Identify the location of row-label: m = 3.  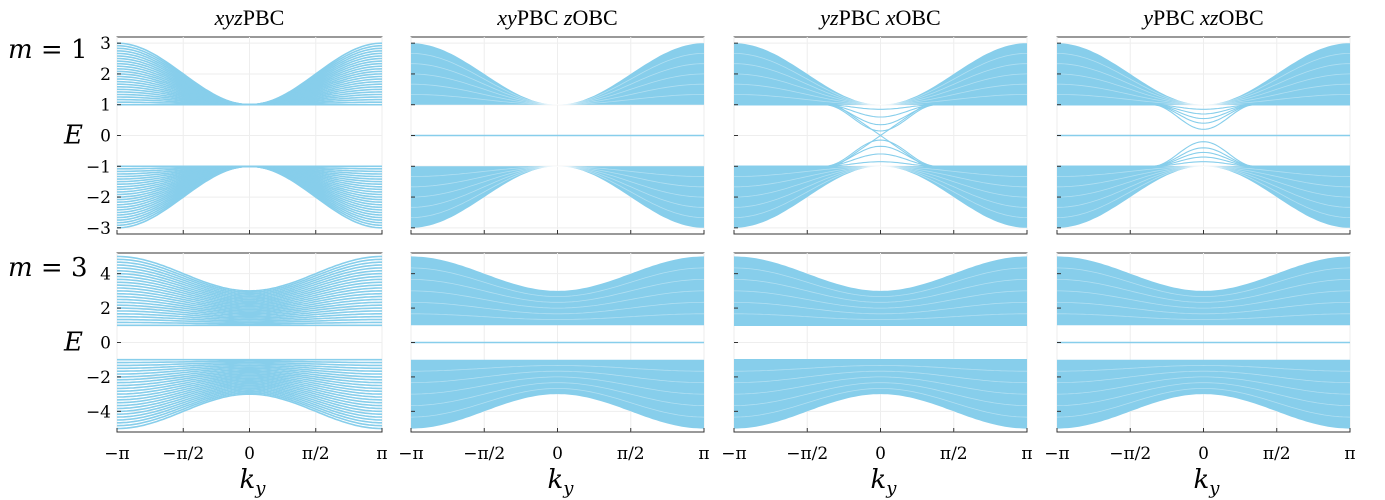
(48, 268).